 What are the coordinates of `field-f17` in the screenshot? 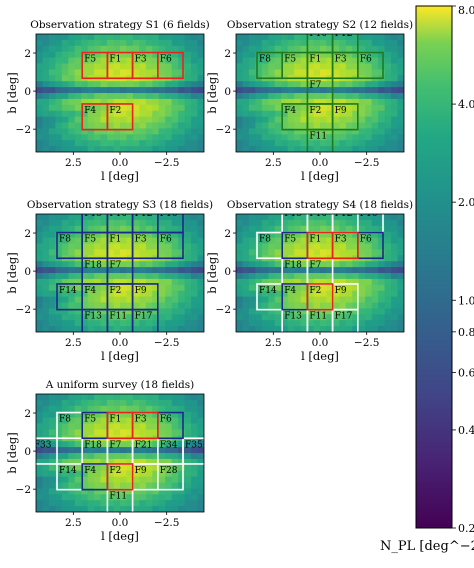 It's located at (145, 320).